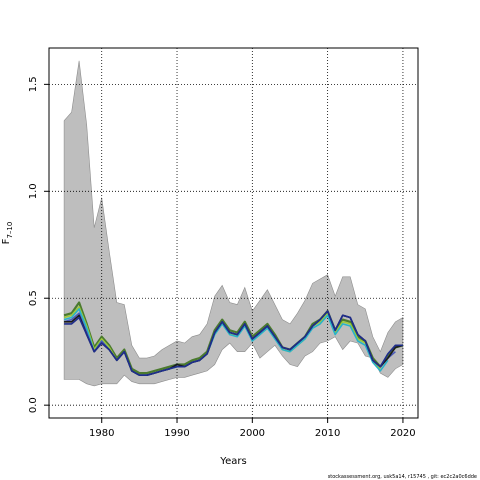 This screenshot has height=480, width=480. Describe the element at coordinates (33, 84) in the screenshot. I see `y-tick-label: 1.5` at that location.